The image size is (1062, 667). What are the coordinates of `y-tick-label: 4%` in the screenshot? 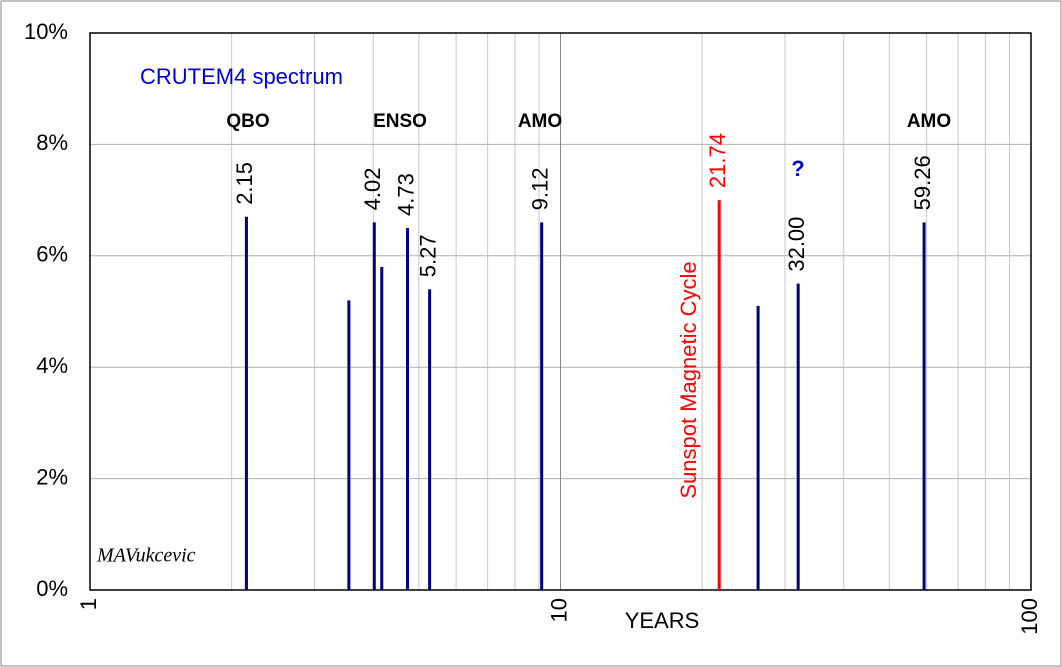 It's located at (52, 365).